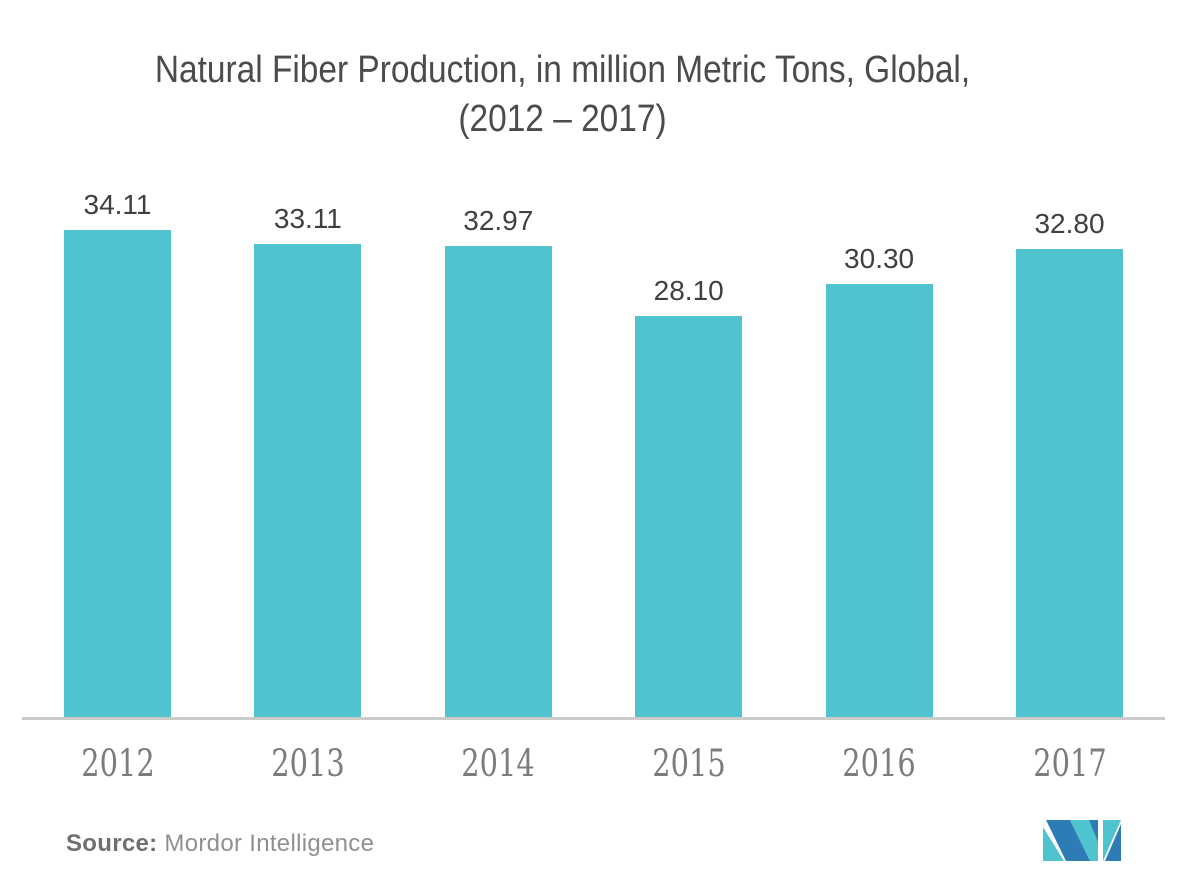 This screenshot has width=1187, height=880. What do you see at coordinates (266, 843) in the screenshot?
I see `source-name: Mordor Intelligence` at bounding box center [266, 843].